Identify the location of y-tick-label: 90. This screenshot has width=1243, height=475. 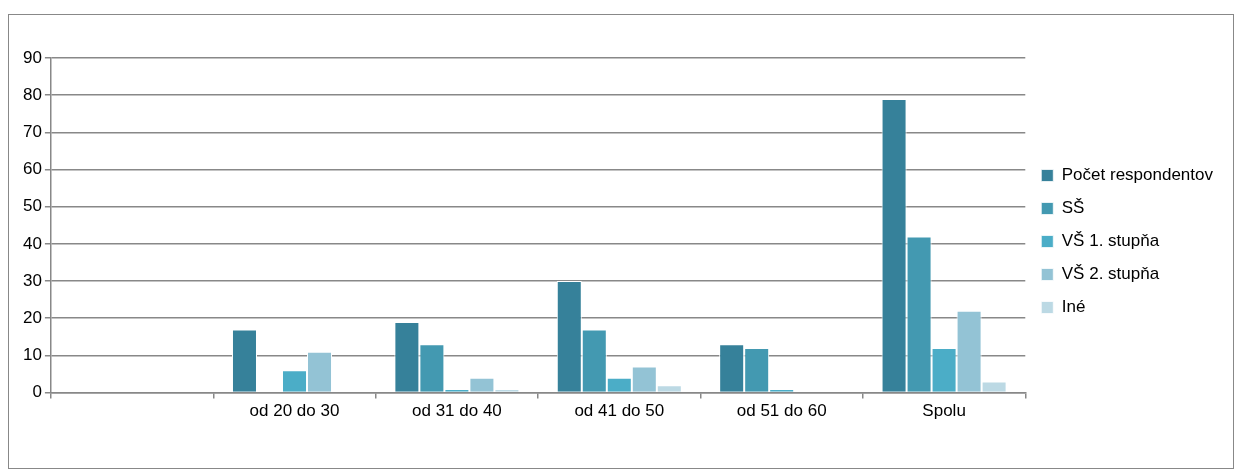
(32, 57).